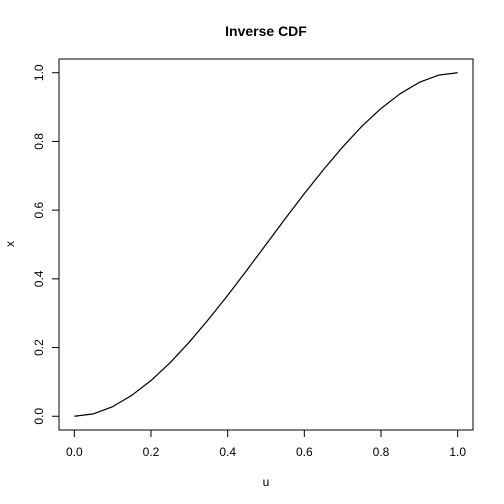 The width and height of the screenshot is (504, 504). What do you see at coordinates (266, 482) in the screenshot?
I see `x-axis-label: u` at bounding box center [266, 482].